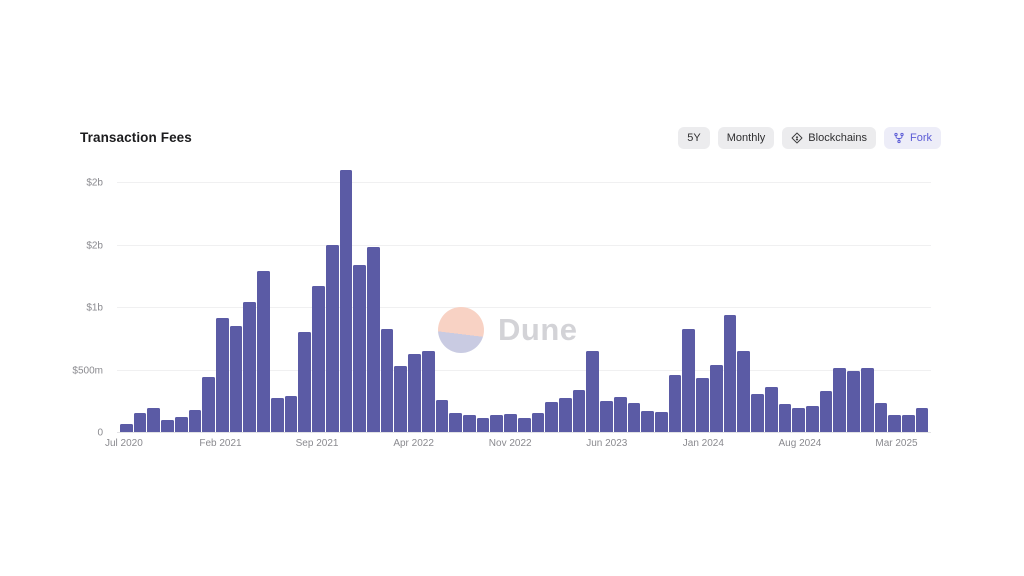 This screenshot has width=1024, height=576. What do you see at coordinates (220, 443) in the screenshot?
I see `x-tick-label: Feb 2021` at bounding box center [220, 443].